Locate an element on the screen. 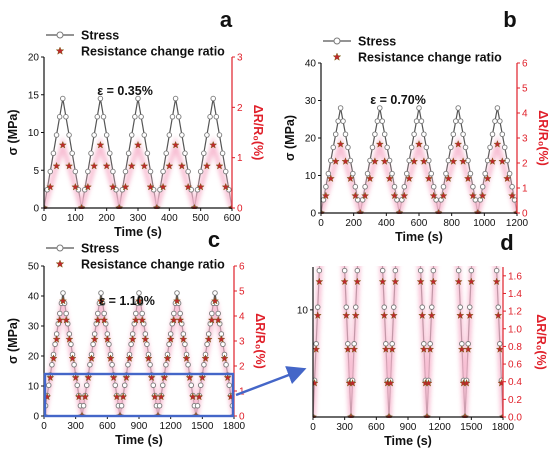 The width and height of the screenshot is (550, 452). y-tick-label: 40 is located at coordinates (34, 297).